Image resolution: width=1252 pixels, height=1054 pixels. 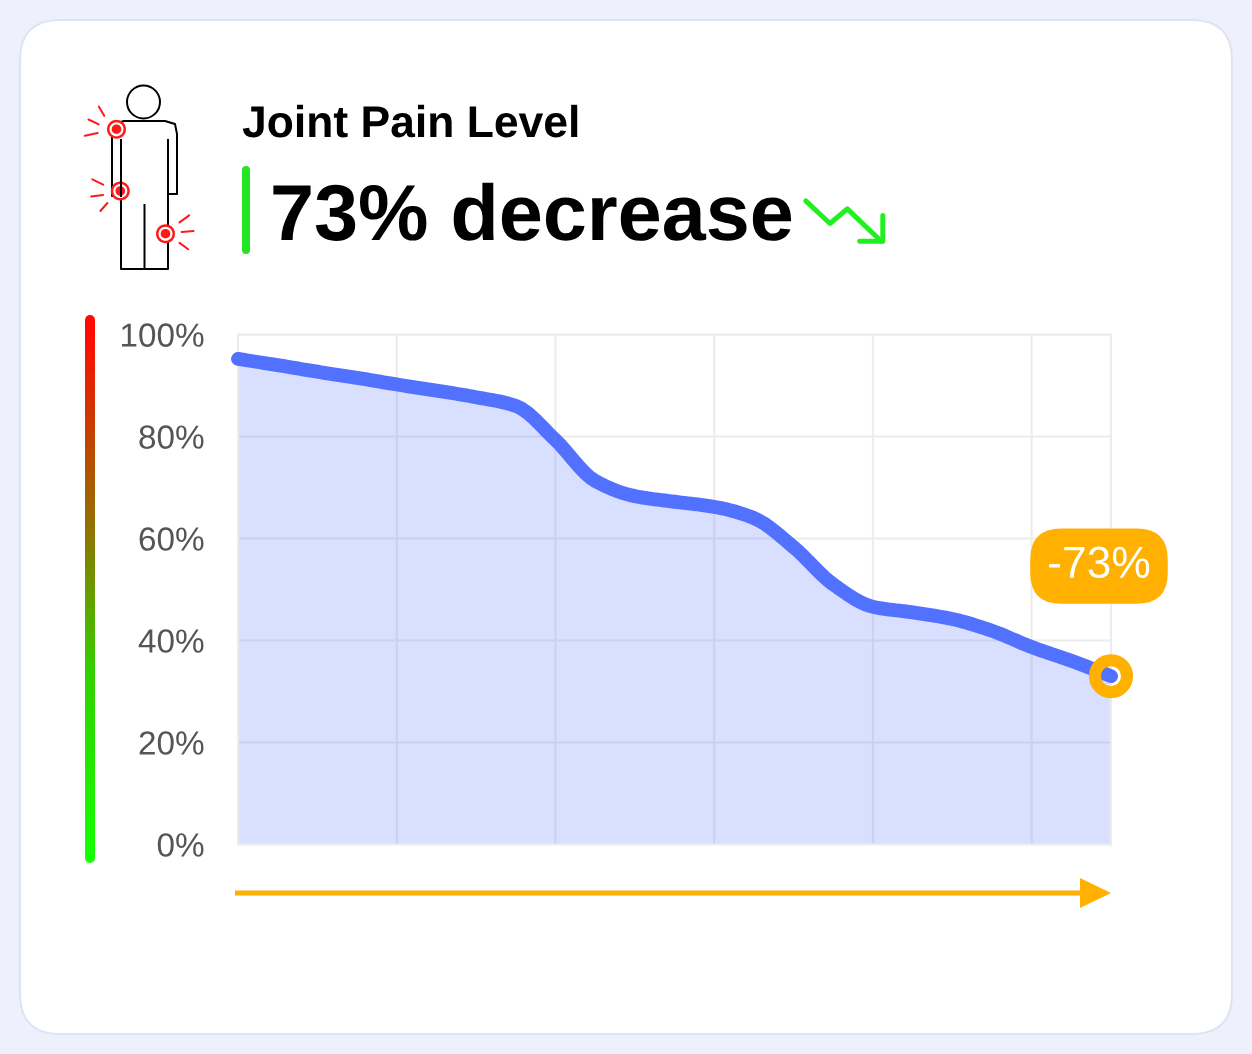 I want to click on y-tick-label: 60%, so click(x=171, y=539).